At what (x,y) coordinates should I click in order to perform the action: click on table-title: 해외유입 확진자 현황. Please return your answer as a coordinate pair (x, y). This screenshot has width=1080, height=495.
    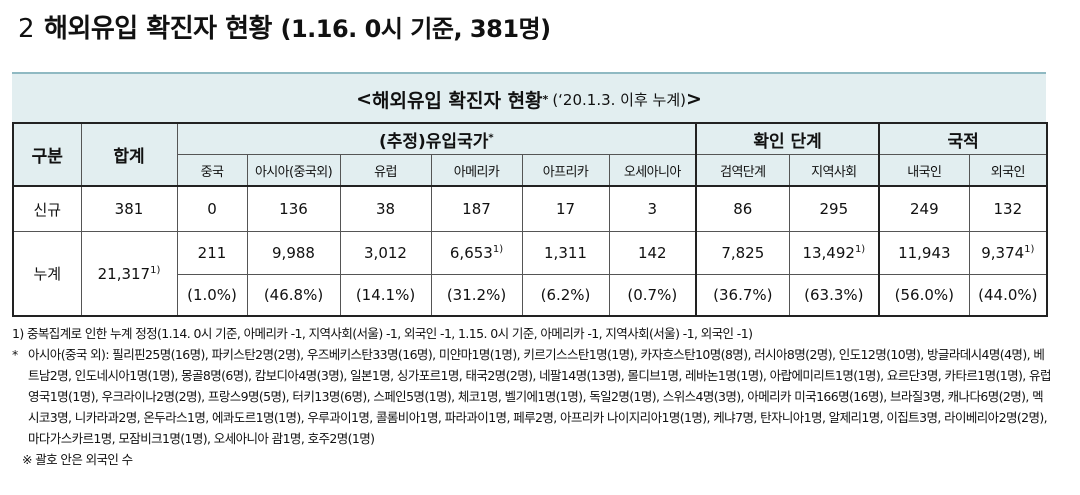
    Looking at the image, I should click on (457, 100).